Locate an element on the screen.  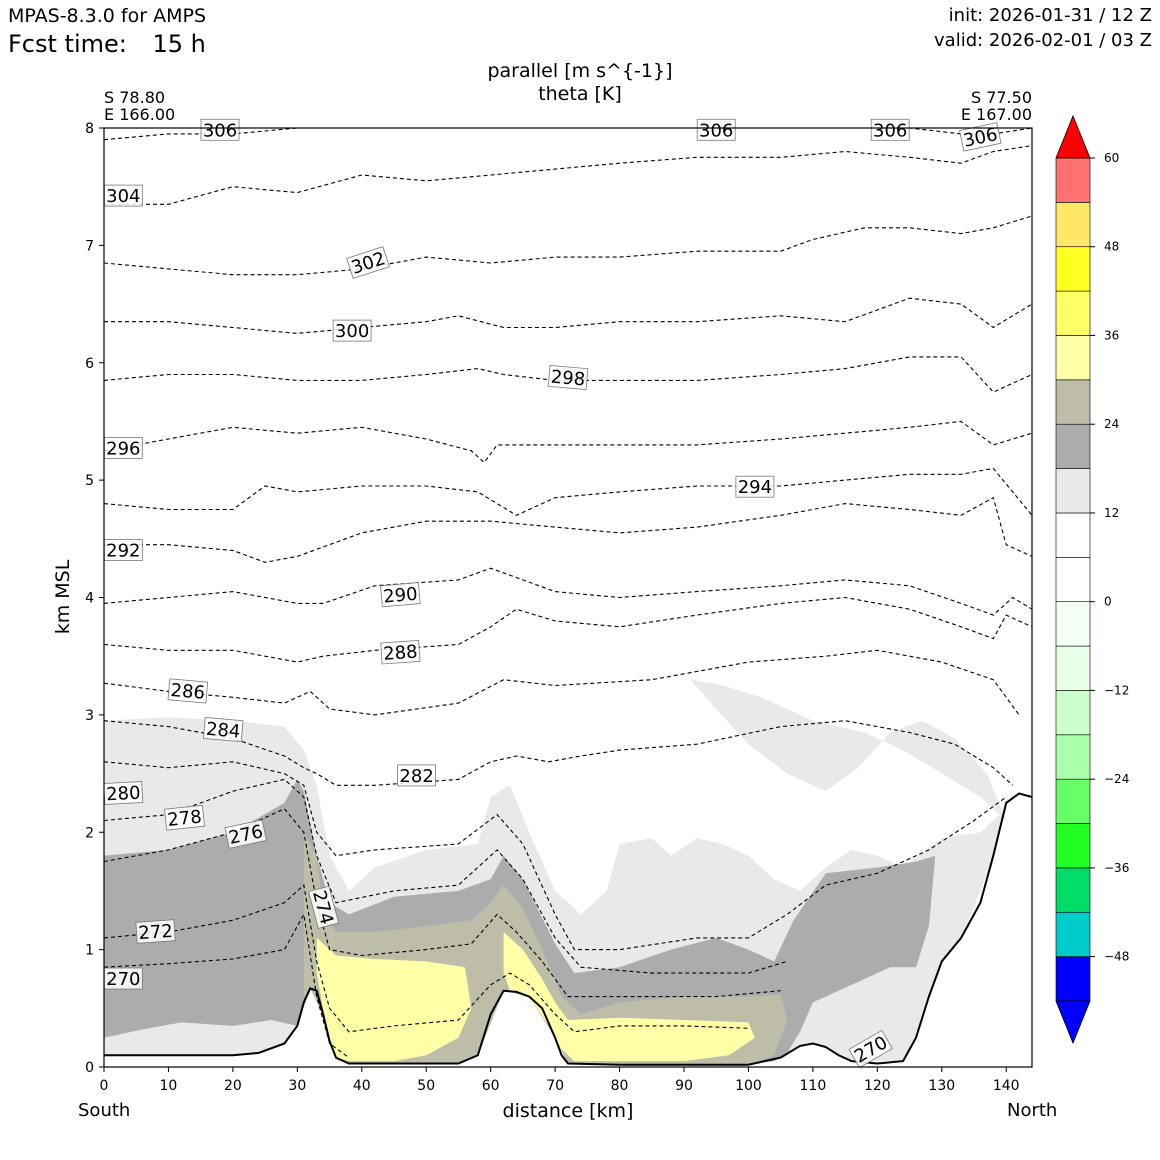
model-name: MPAS-8.3.0 for AMPS is located at coordinates (107, 16).